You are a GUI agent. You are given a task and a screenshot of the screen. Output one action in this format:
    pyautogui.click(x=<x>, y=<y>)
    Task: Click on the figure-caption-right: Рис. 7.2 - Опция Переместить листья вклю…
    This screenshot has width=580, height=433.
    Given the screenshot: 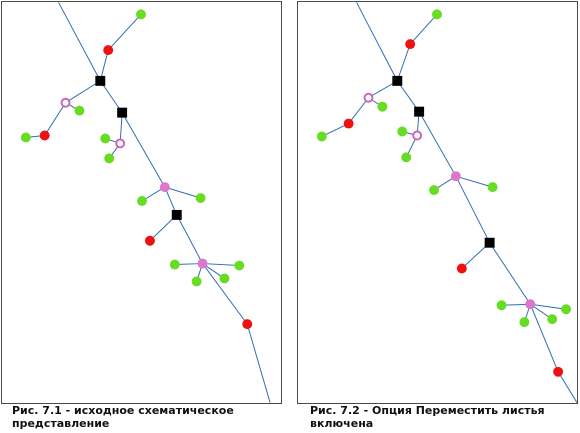 What is the action you would take?
    pyautogui.click(x=427, y=417)
    